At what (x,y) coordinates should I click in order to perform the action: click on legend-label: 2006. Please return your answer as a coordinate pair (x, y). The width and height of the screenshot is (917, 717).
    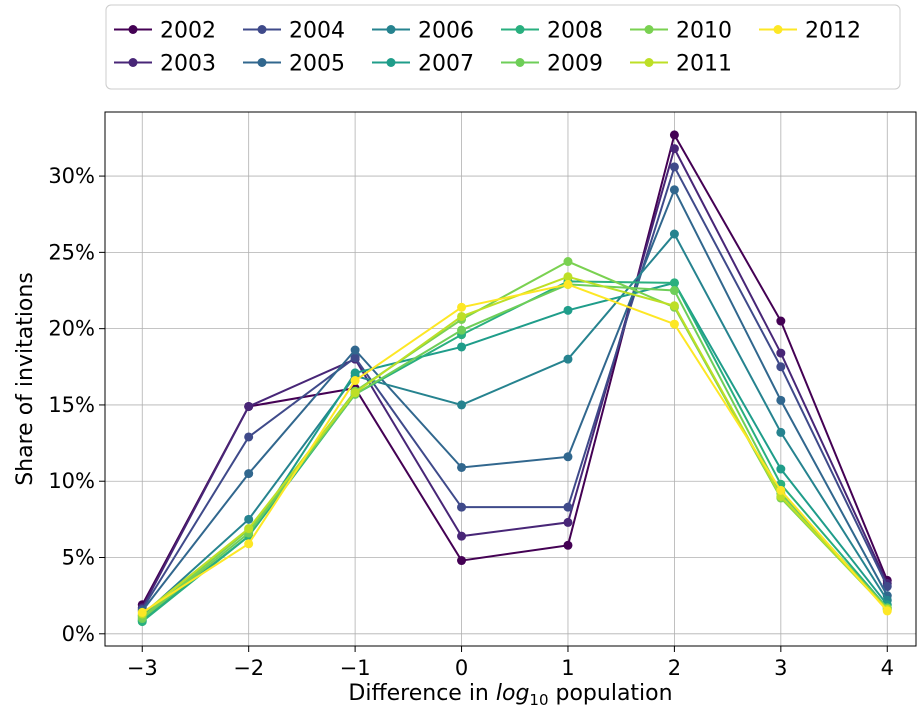
    Looking at the image, I should click on (446, 31).